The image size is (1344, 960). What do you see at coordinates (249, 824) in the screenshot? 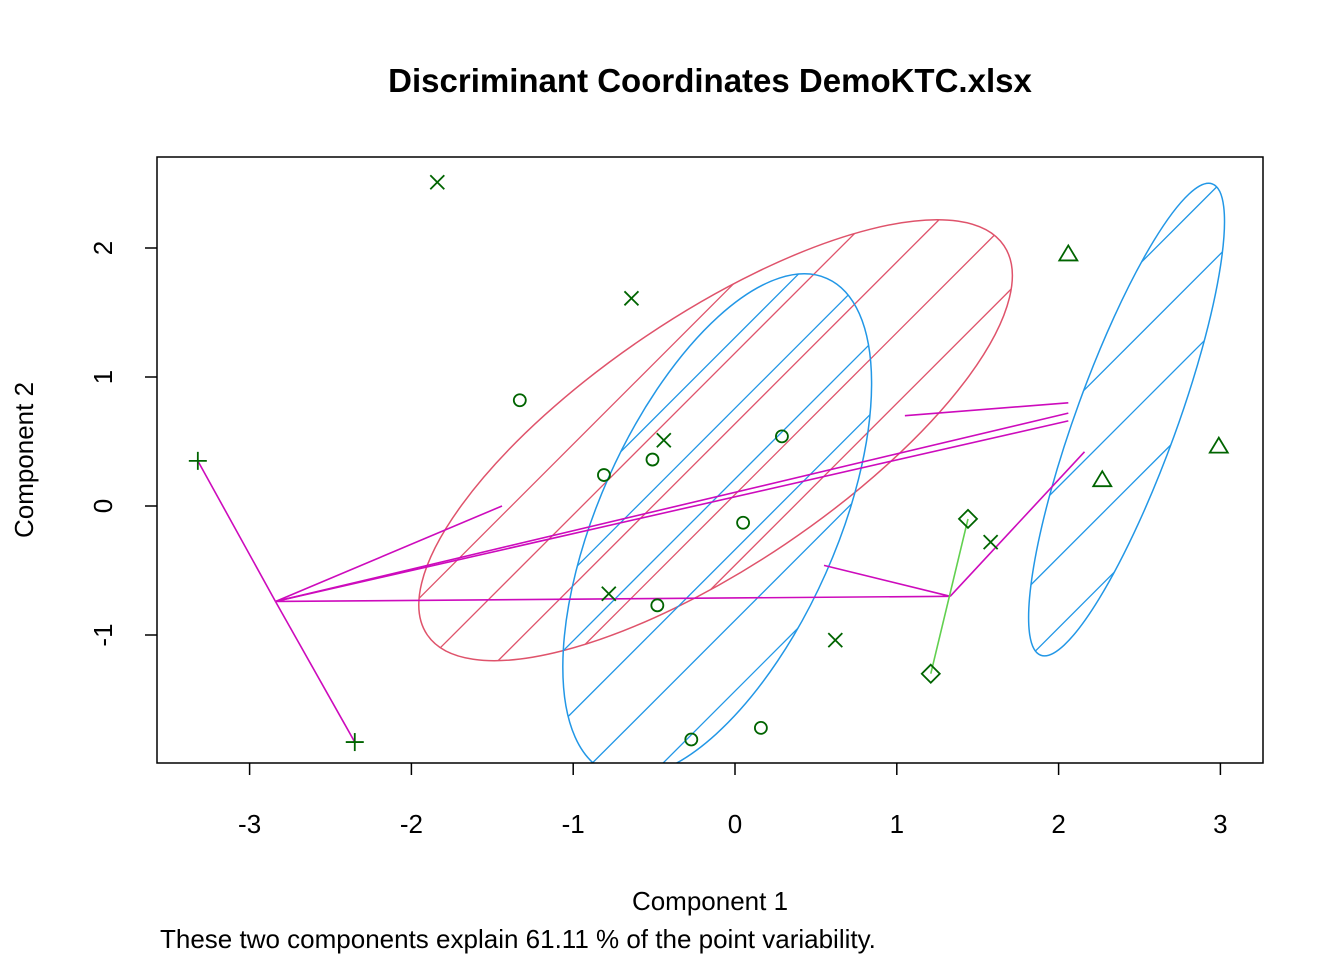
I see `x-tick-label: -3` at bounding box center [249, 824].